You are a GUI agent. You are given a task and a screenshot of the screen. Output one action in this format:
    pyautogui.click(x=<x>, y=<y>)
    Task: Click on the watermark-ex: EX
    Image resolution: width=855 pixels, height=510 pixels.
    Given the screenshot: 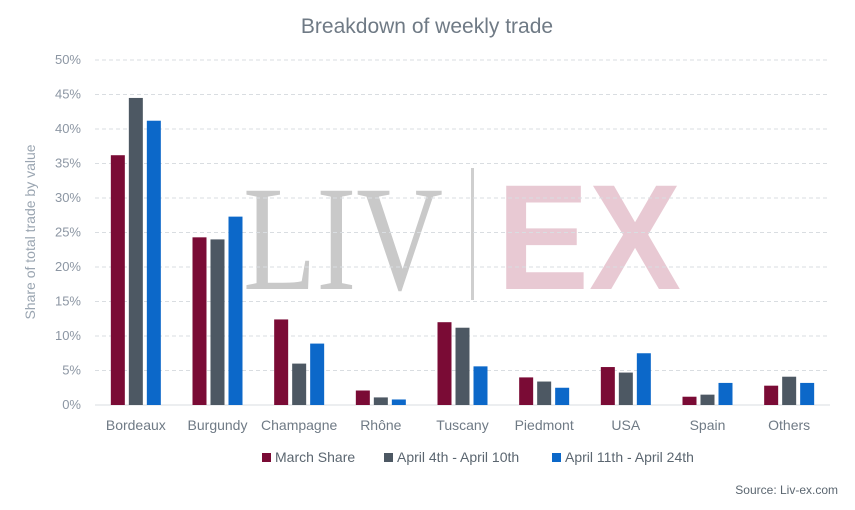 What is the action you would take?
    pyautogui.click(x=589, y=237)
    